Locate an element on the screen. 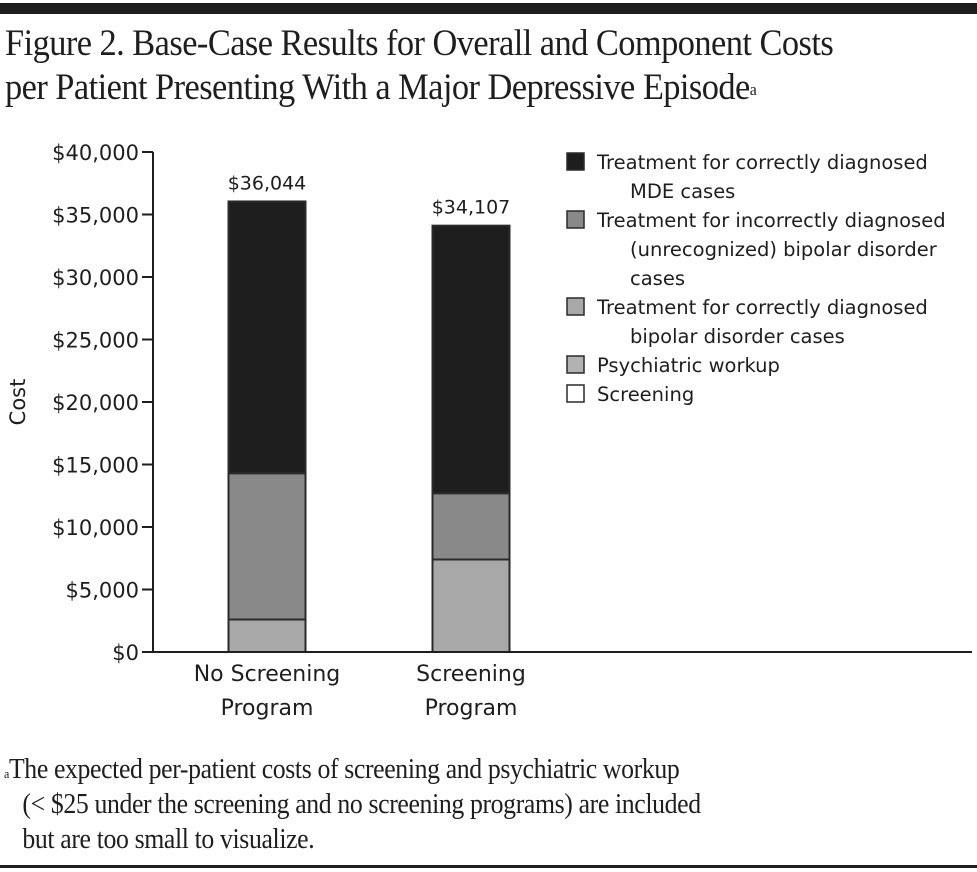 This screenshot has width=977, height=872. legend-label-screening: Screening is located at coordinates (645, 394).